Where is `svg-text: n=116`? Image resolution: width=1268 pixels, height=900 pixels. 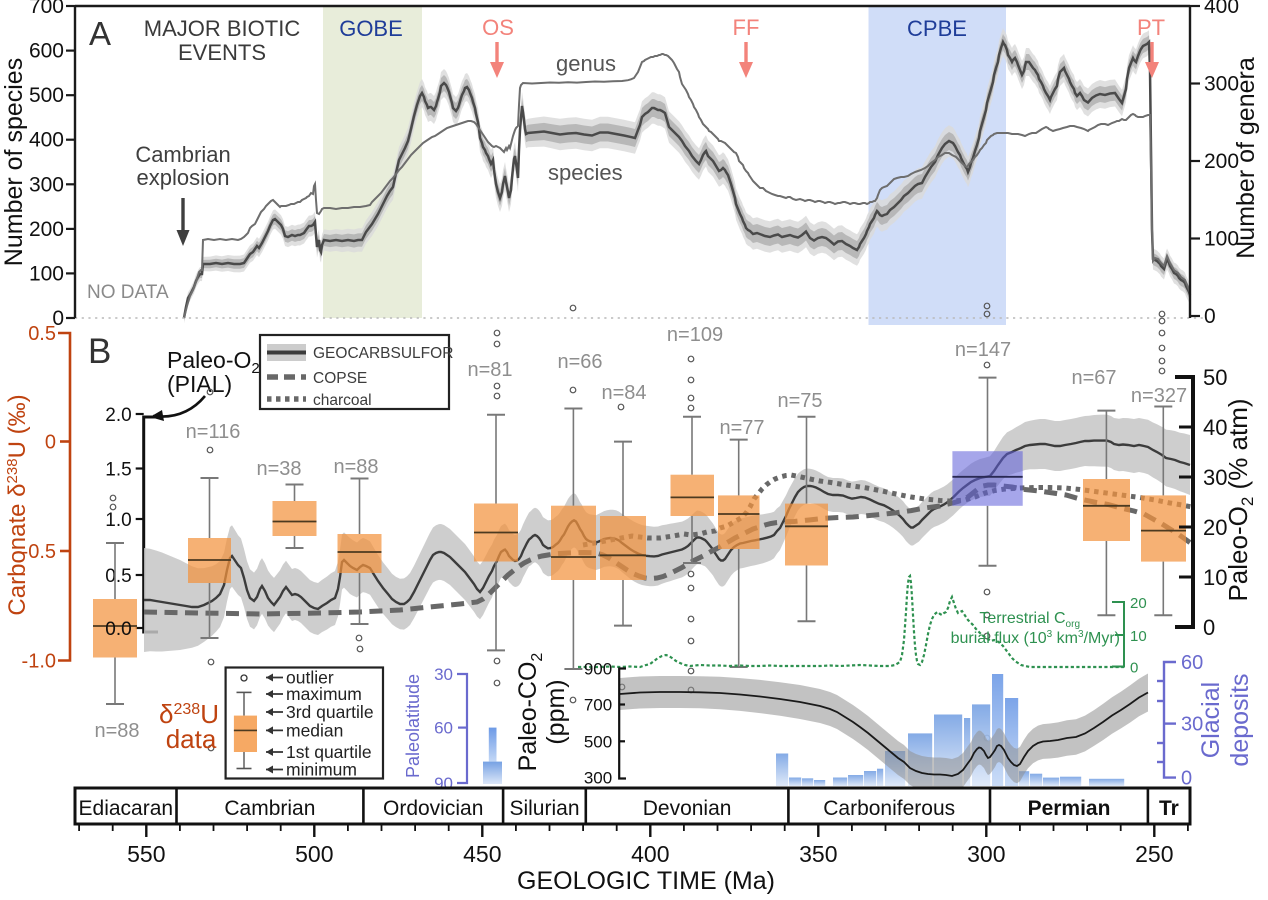 svg-text: n=116 is located at coordinates (213, 432).